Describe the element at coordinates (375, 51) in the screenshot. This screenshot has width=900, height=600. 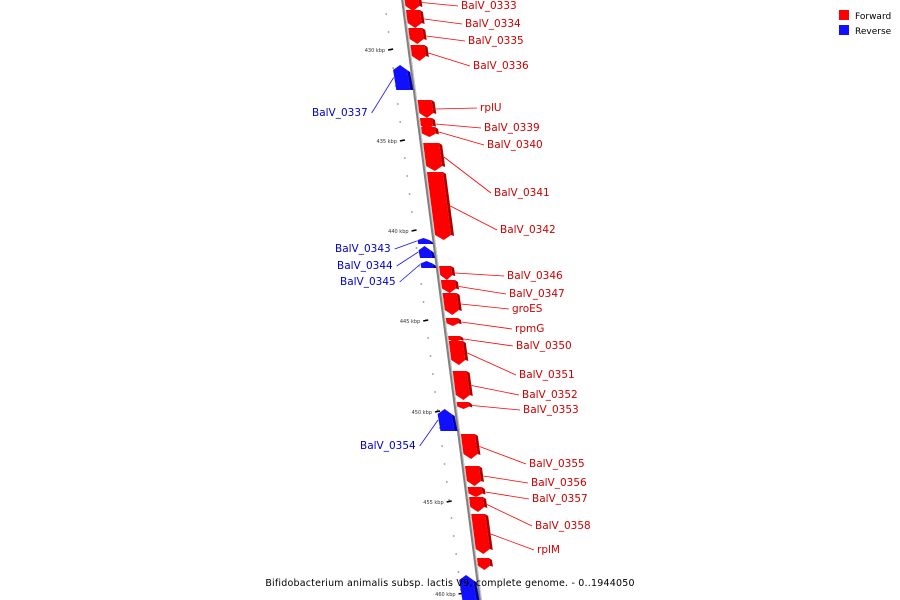
I see `tick-label: 430 kbp` at that location.